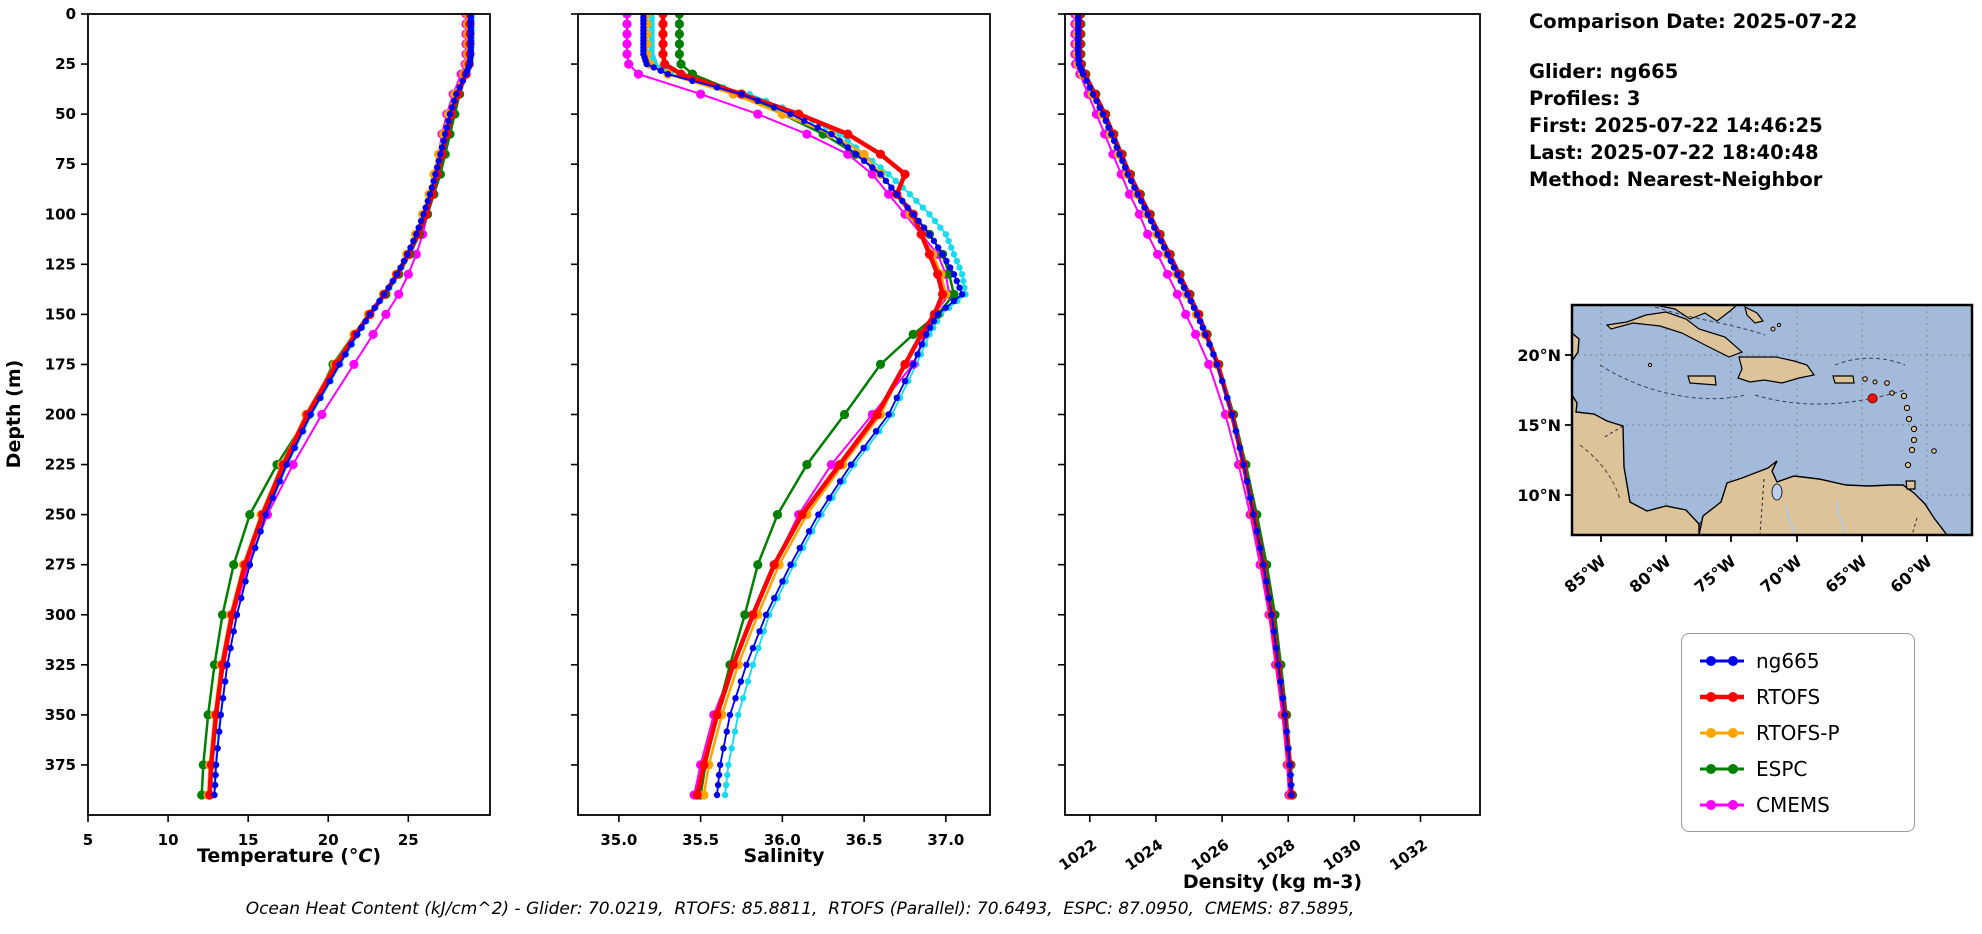 The width and height of the screenshot is (1982, 934). I want to click on salinity-series-group, so click(795, 406).